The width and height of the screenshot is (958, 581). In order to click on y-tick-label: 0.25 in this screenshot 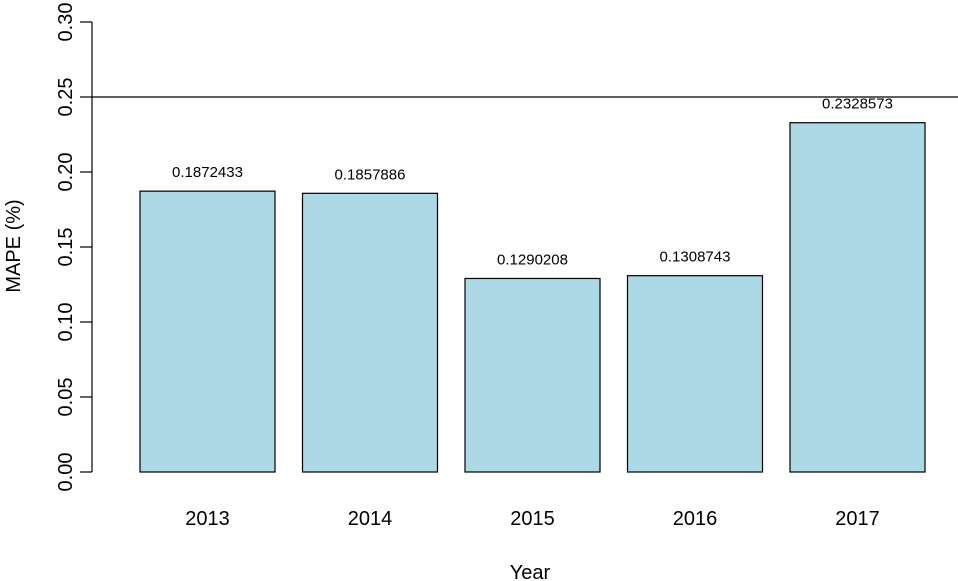, I will do `click(66, 97)`.